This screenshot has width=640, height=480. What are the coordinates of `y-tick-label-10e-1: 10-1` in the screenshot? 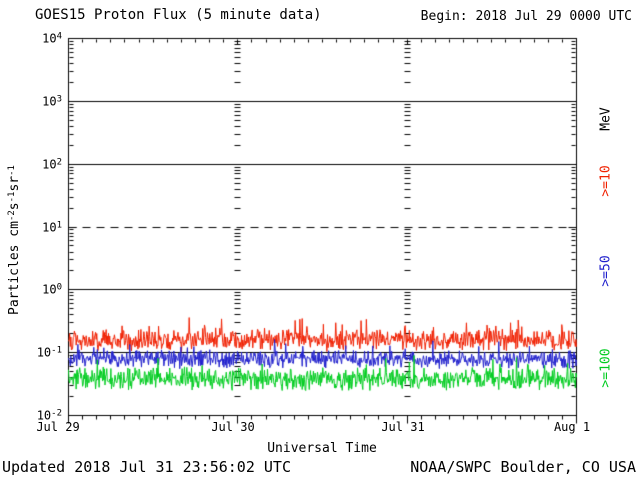 It's located at (49, 352).